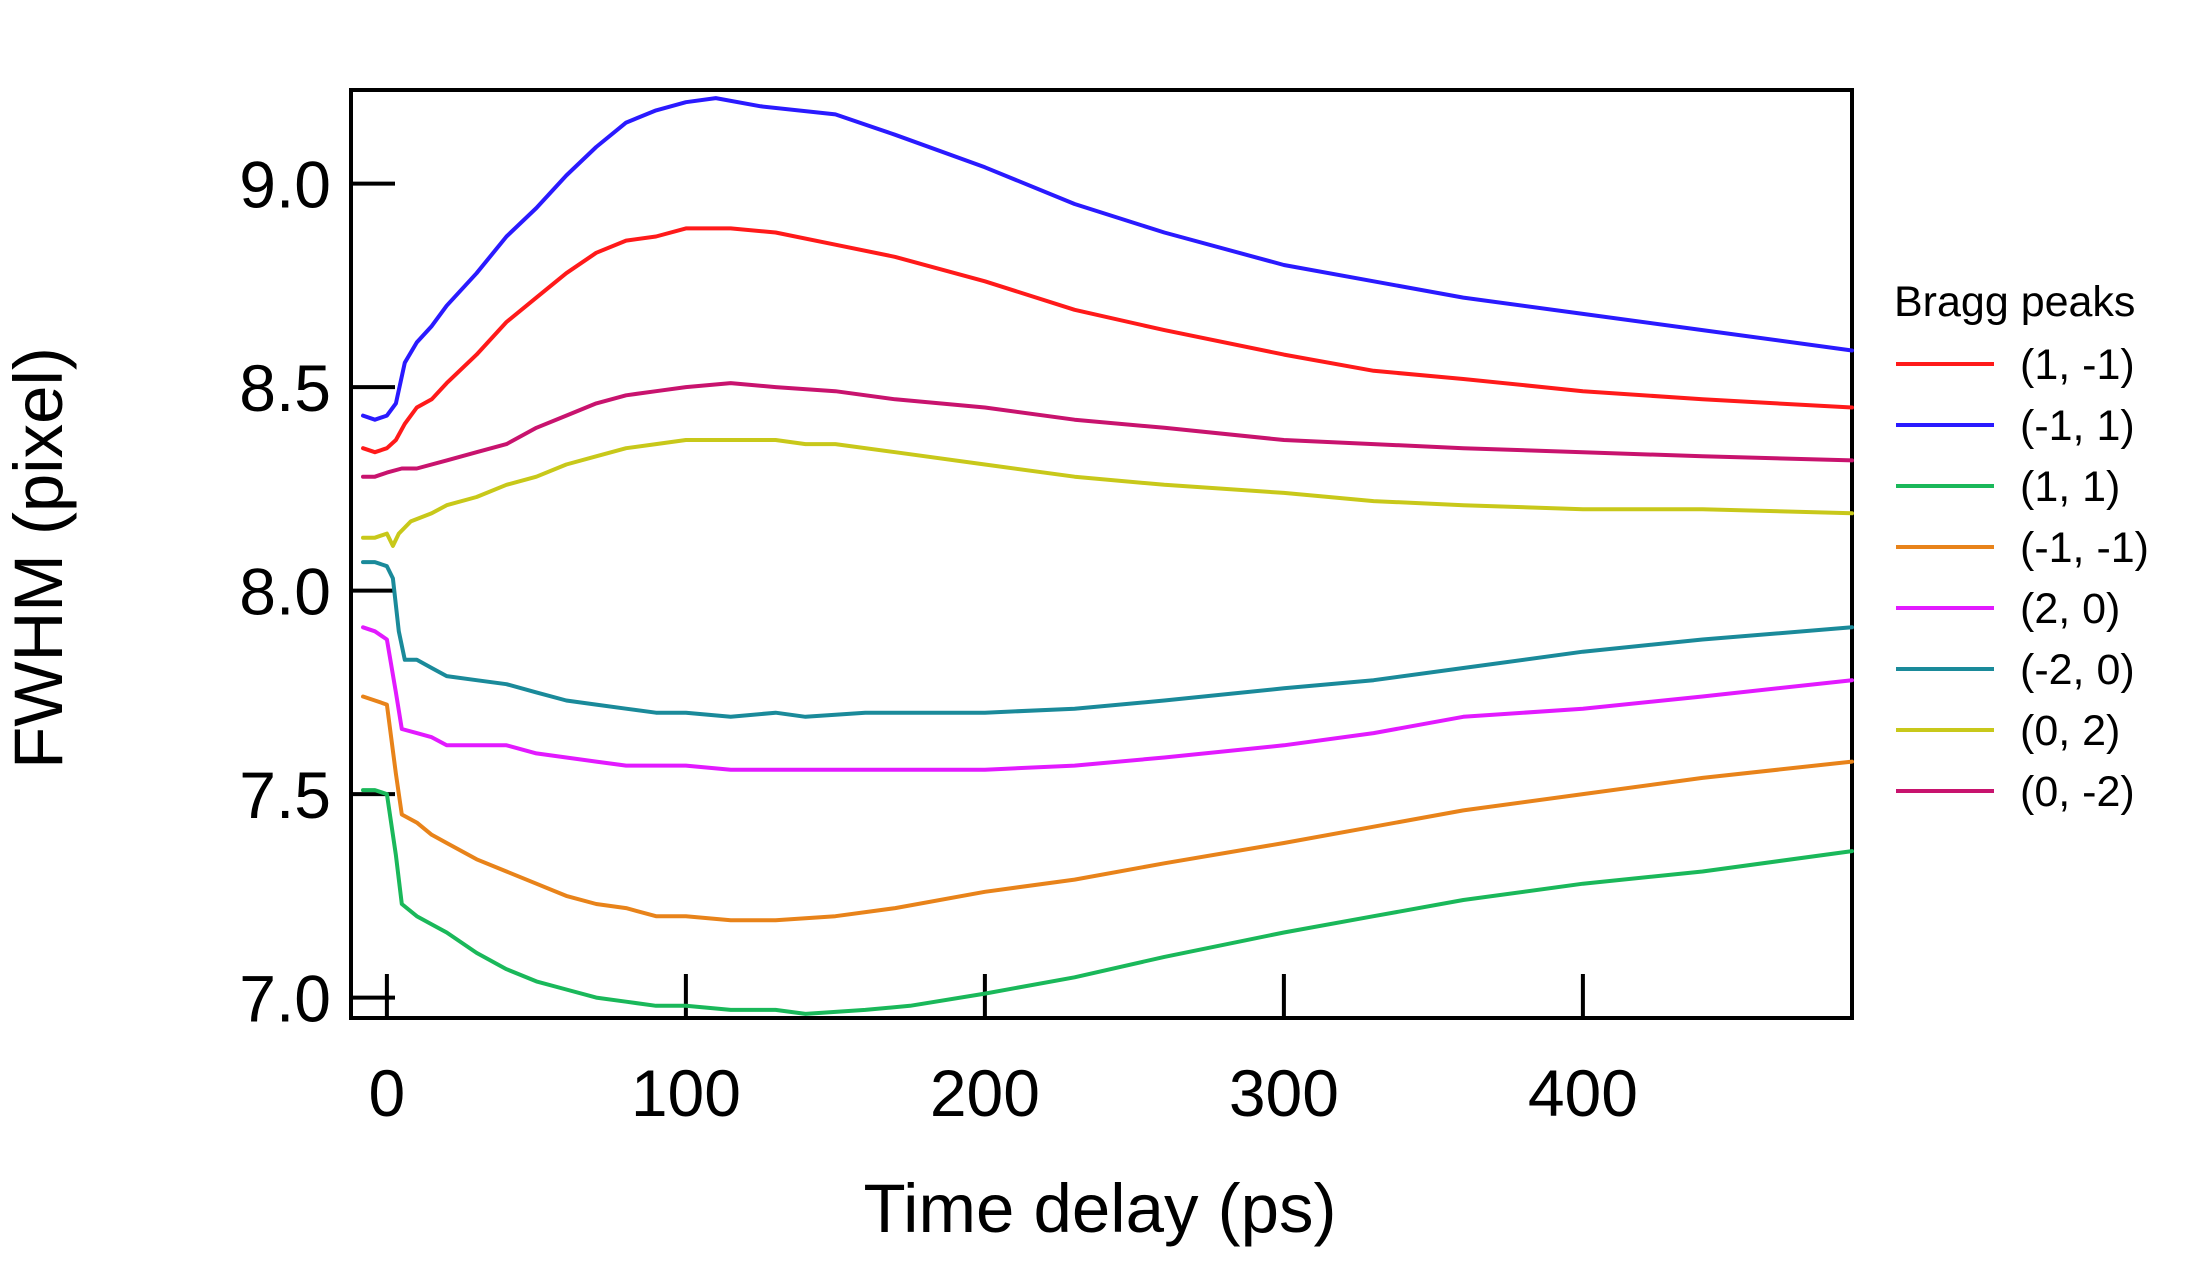 This screenshot has width=2208, height=1274. Describe the element at coordinates (285, 999) in the screenshot. I see `y-tick-label: 7.0` at that location.